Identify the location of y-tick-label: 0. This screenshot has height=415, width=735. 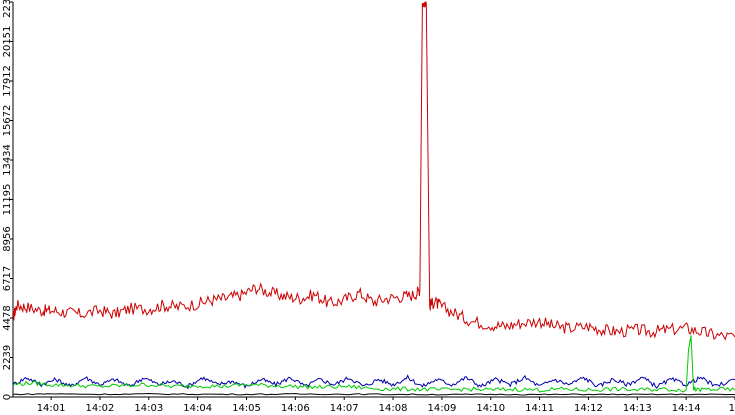
(7, 397).